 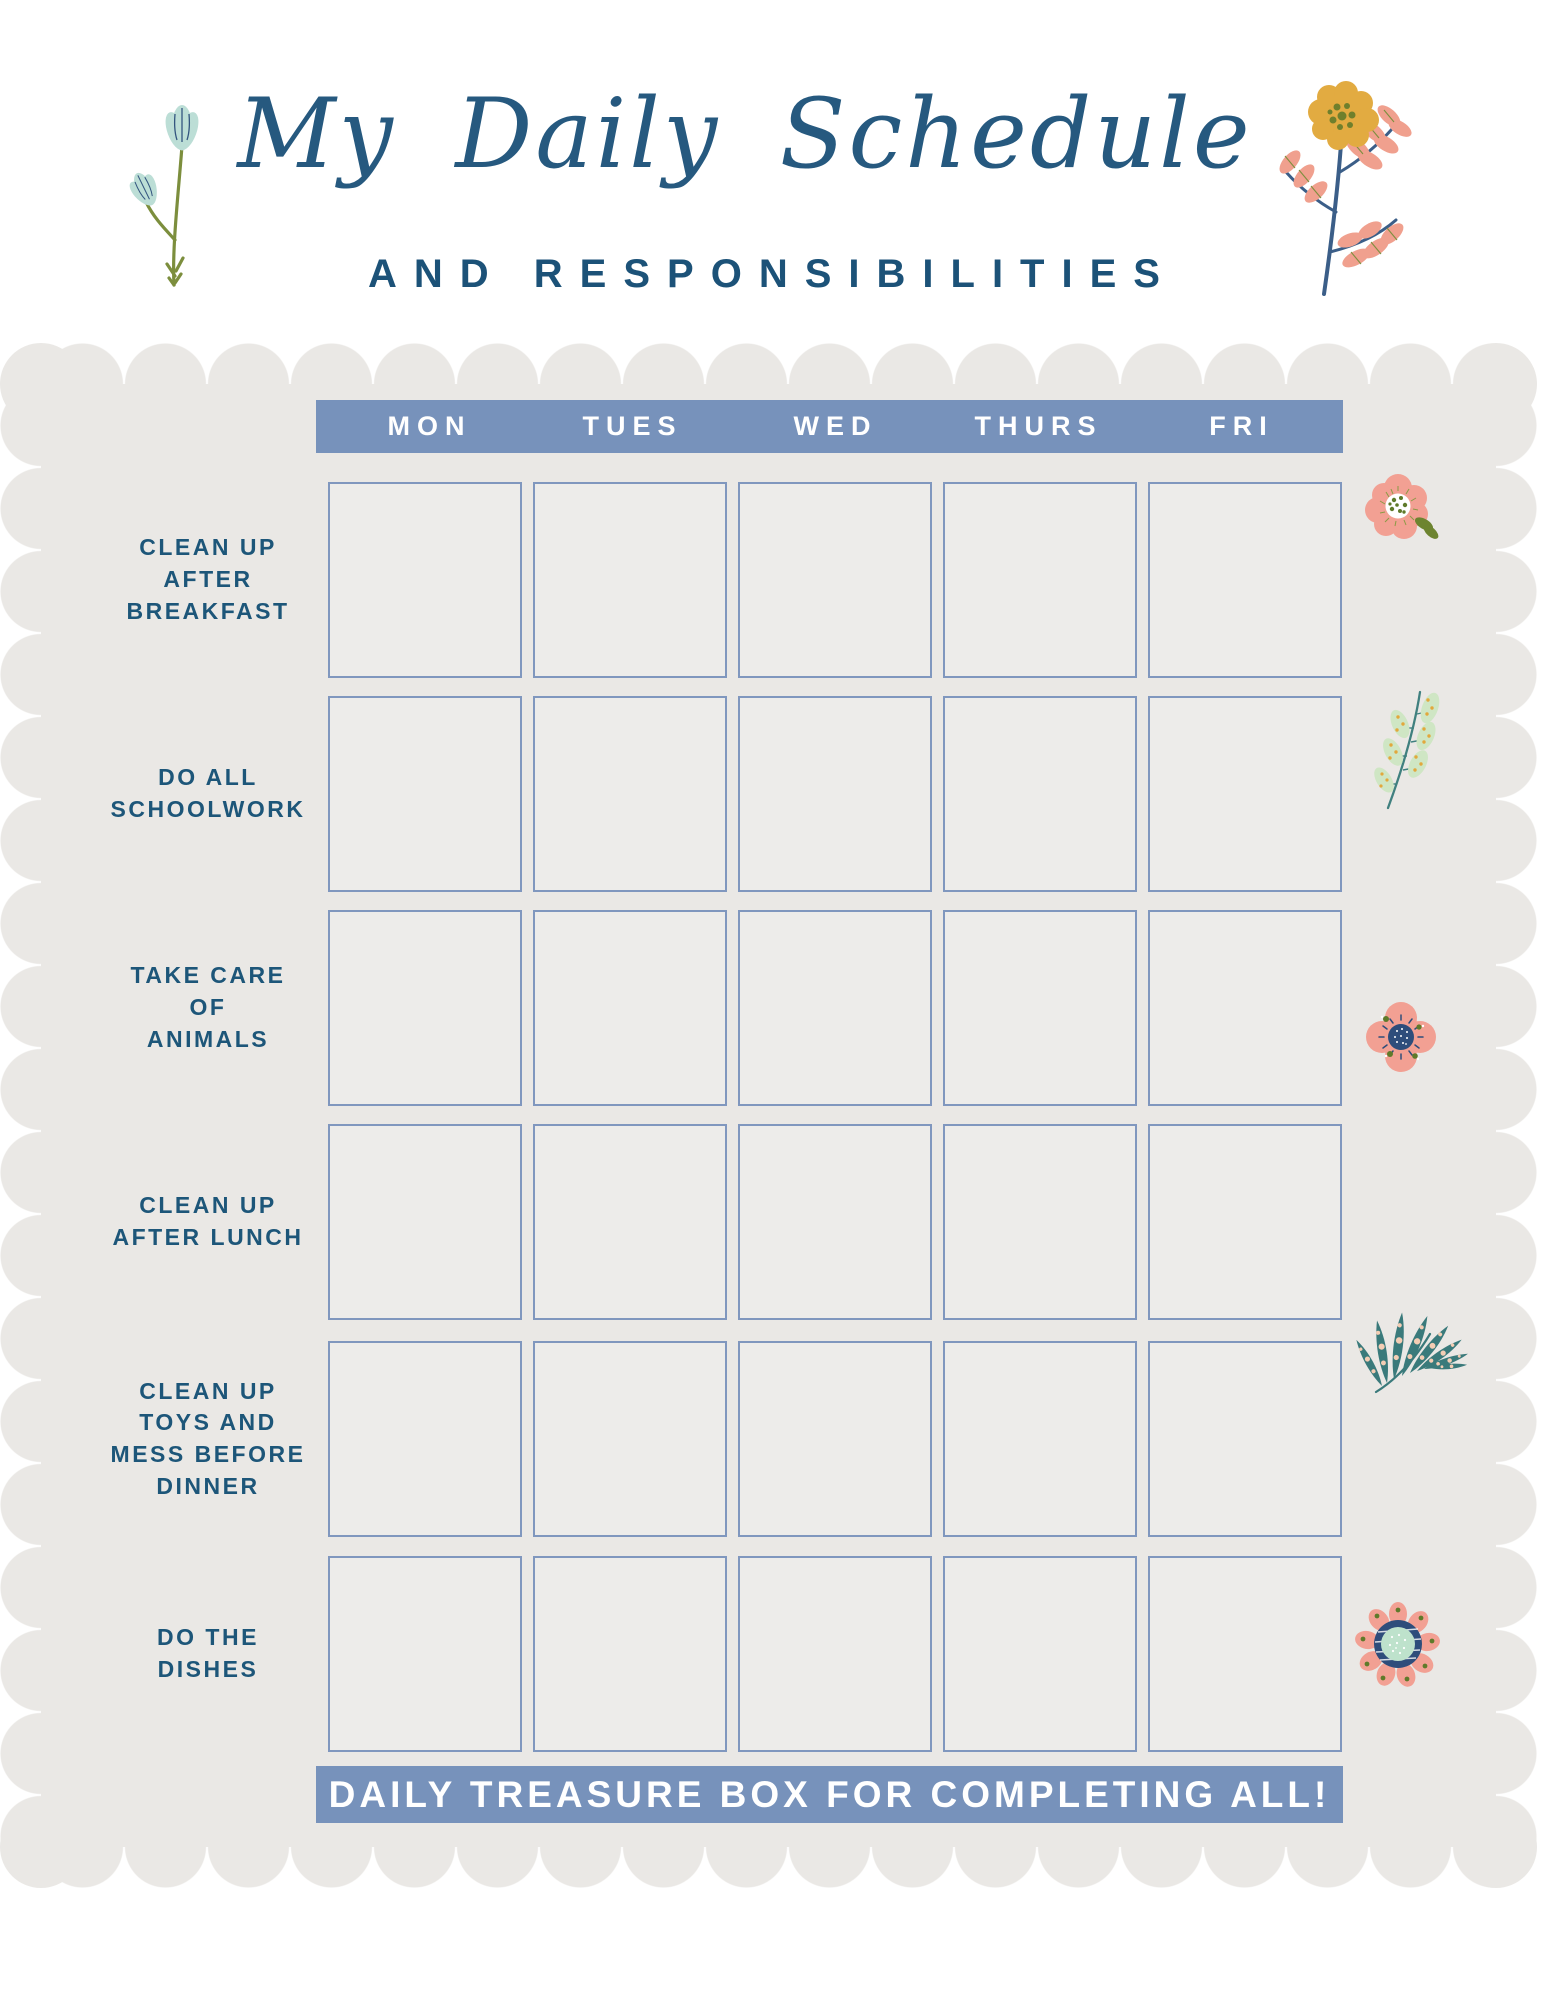 I want to click on row-label: CLEAN UP AFTER BREAKFAST, so click(x=208, y=579).